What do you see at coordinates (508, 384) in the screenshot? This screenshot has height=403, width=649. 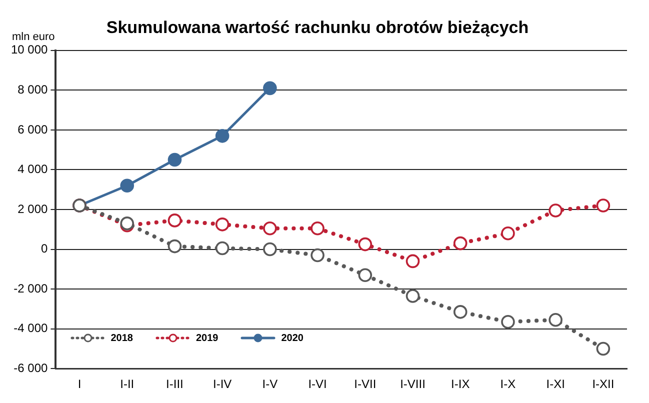 I see `x-tick-label: I-X` at bounding box center [508, 384].